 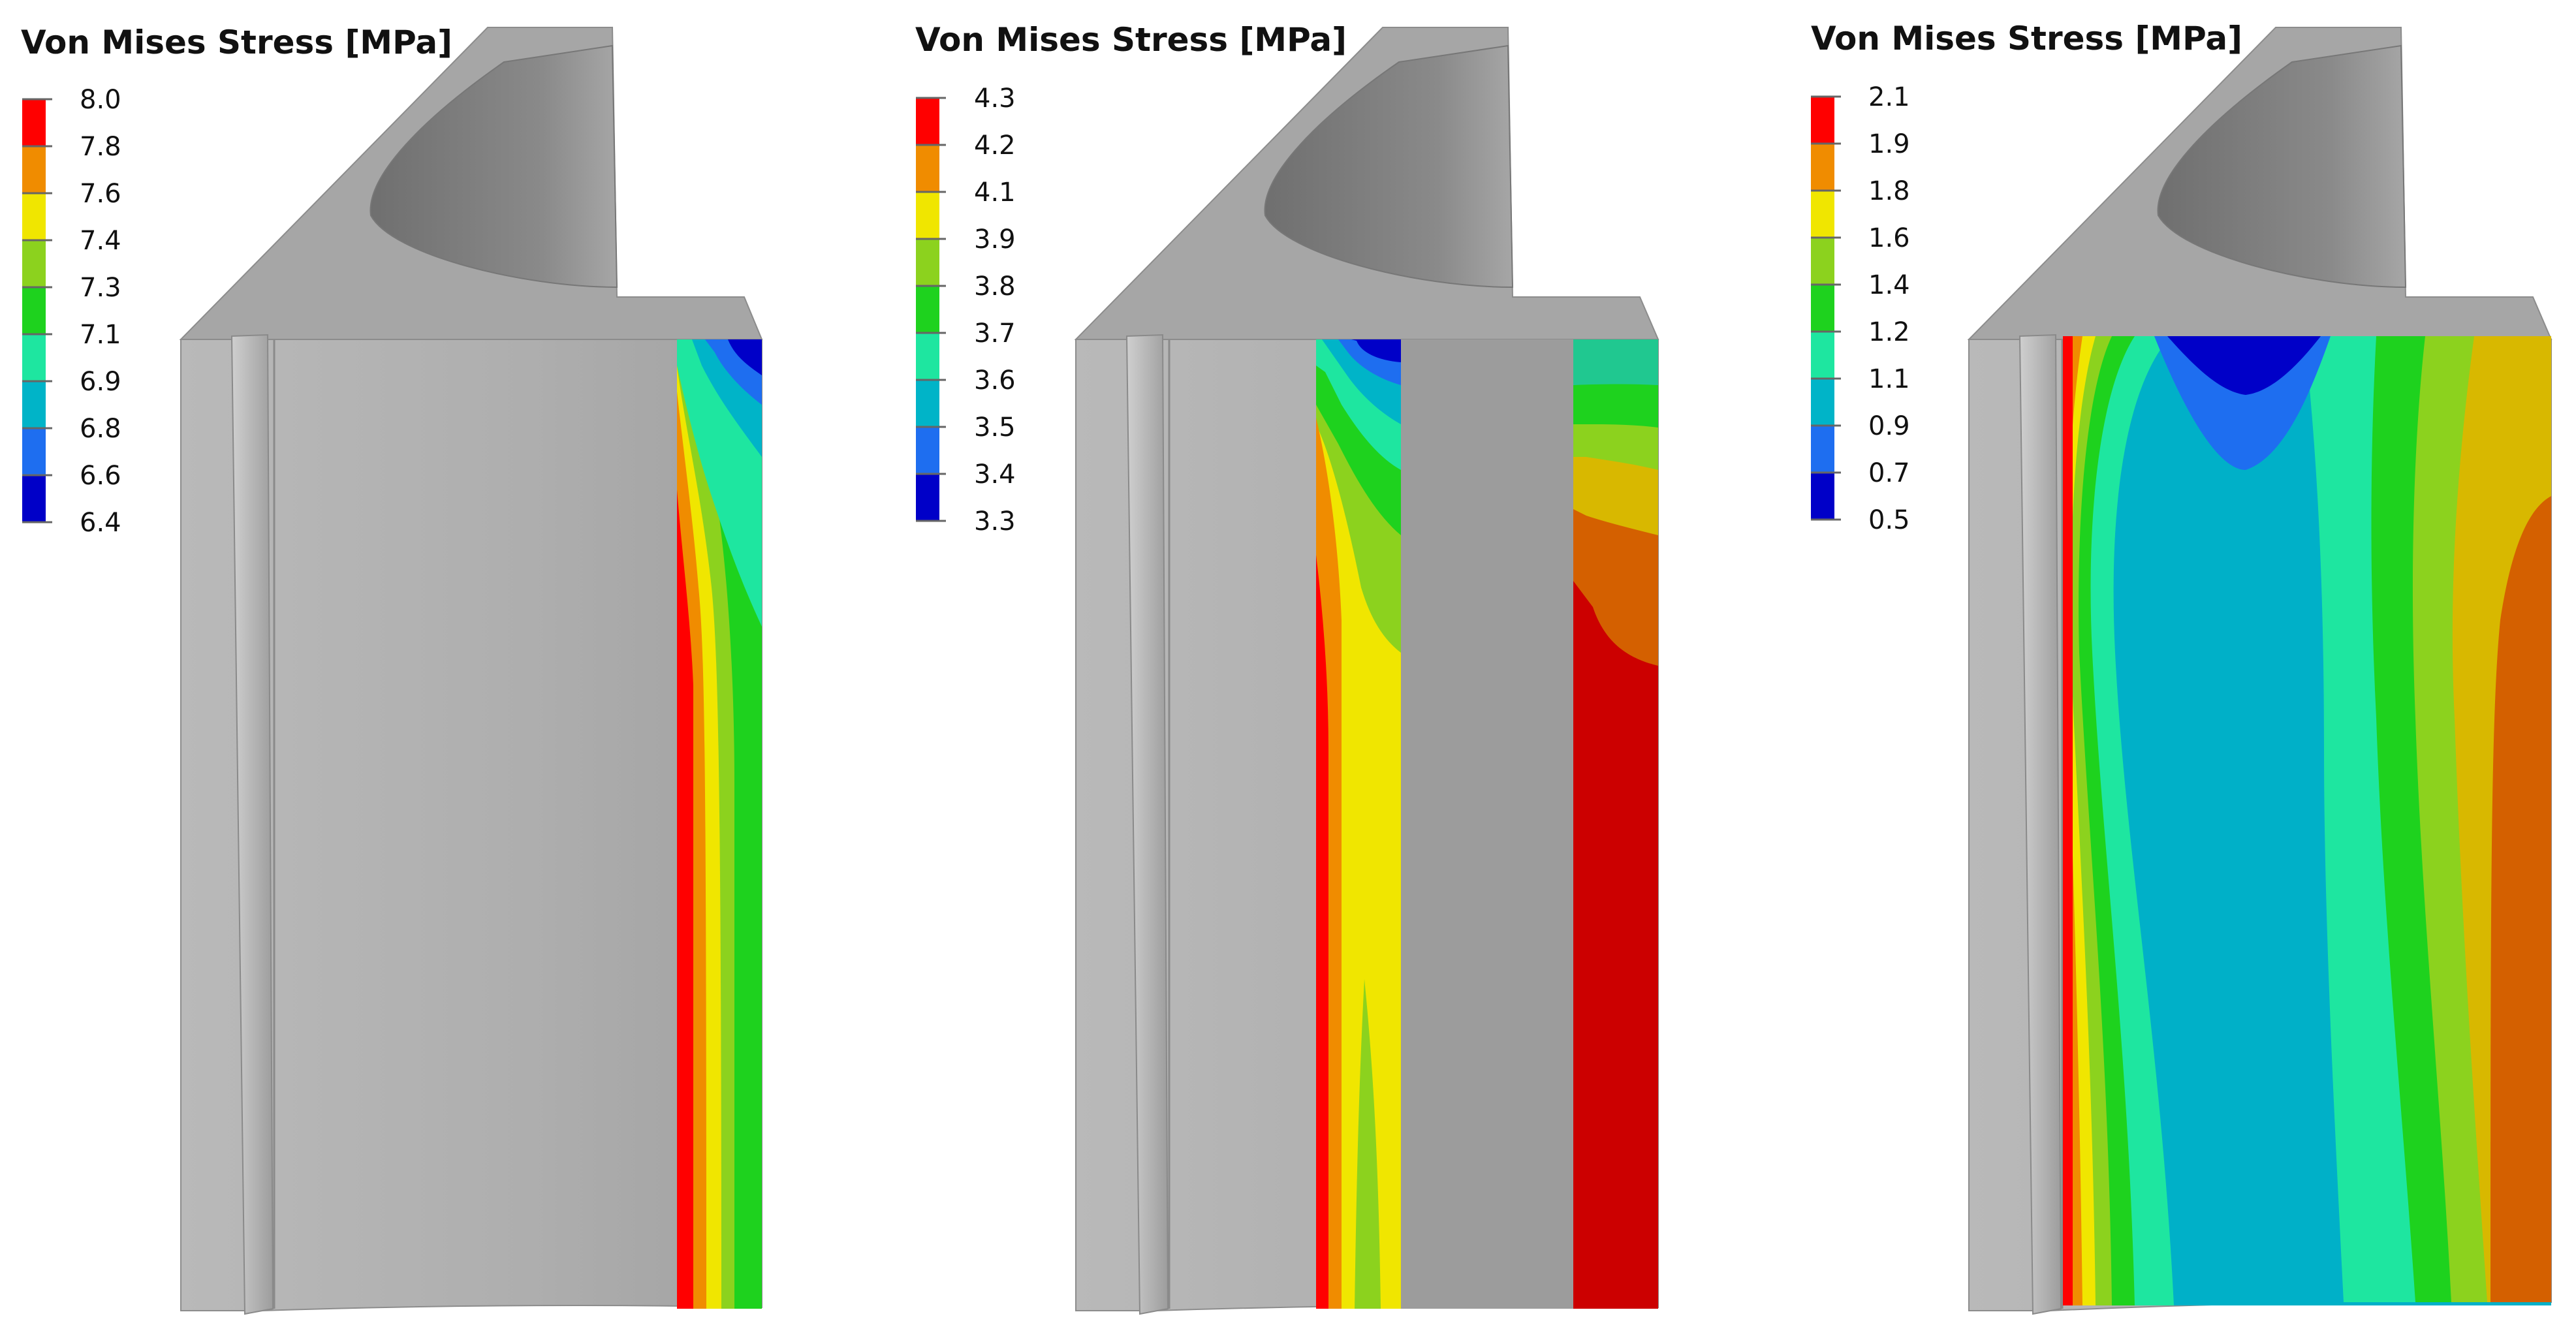 I want to click on colorbar-ticks: 2.1 1.9 1.8 1.6 1.4 1.2 1.1 0.9 0.7 0.5, so click(x=1860, y=308).